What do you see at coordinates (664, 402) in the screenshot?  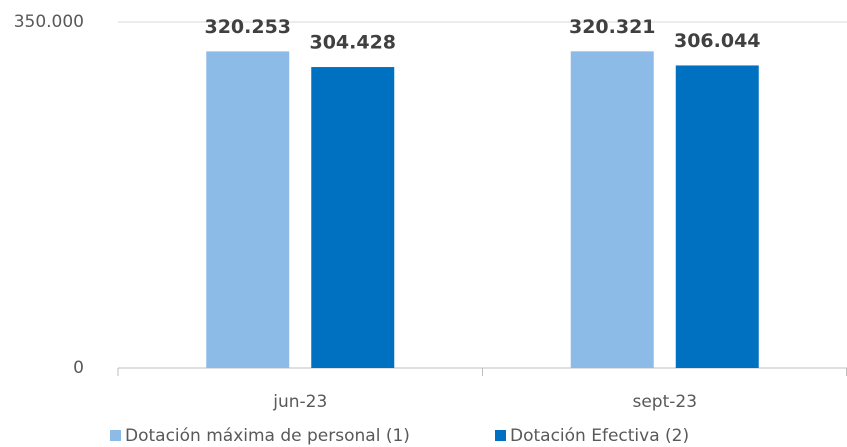 I see `x-tick-label: sept-23` at bounding box center [664, 402].